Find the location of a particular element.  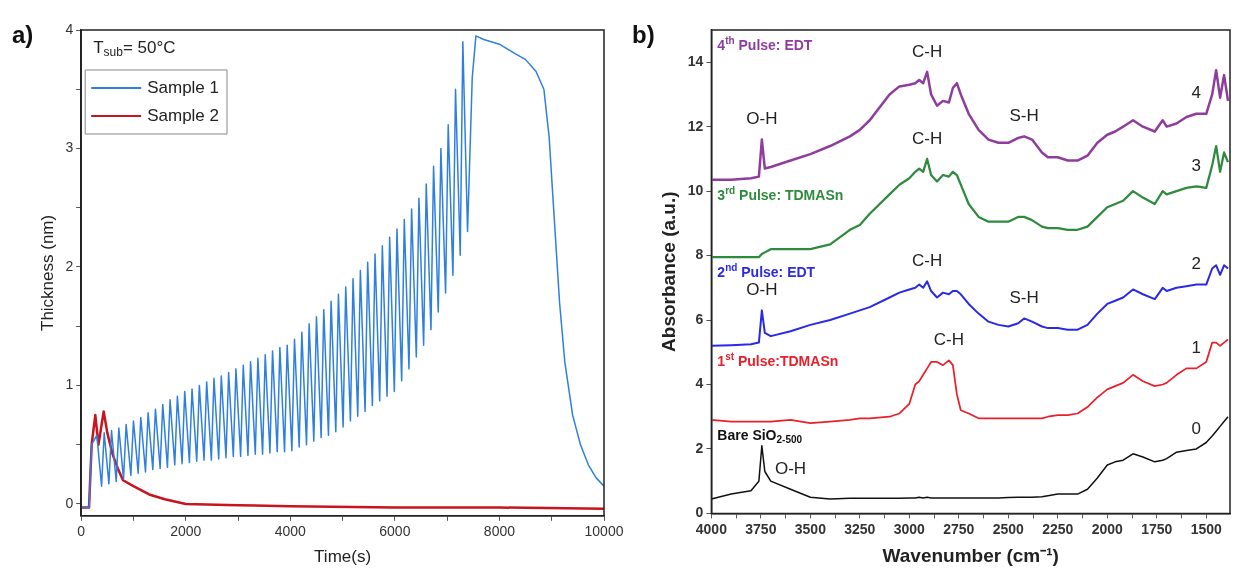

annotation: 2 is located at coordinates (1196, 264).